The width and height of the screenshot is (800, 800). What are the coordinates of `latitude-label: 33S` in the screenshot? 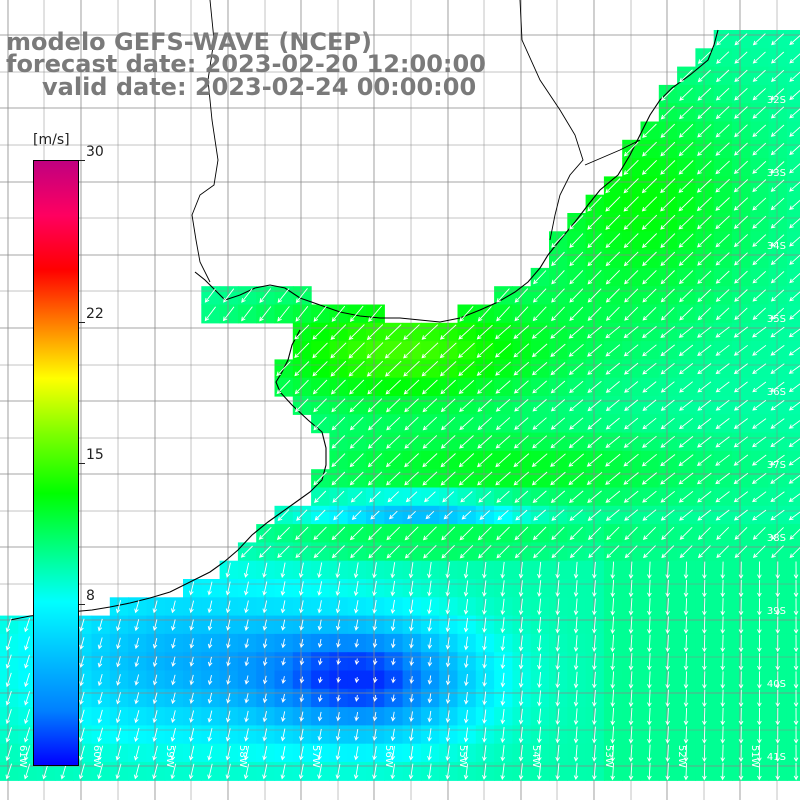 It's located at (776, 173).